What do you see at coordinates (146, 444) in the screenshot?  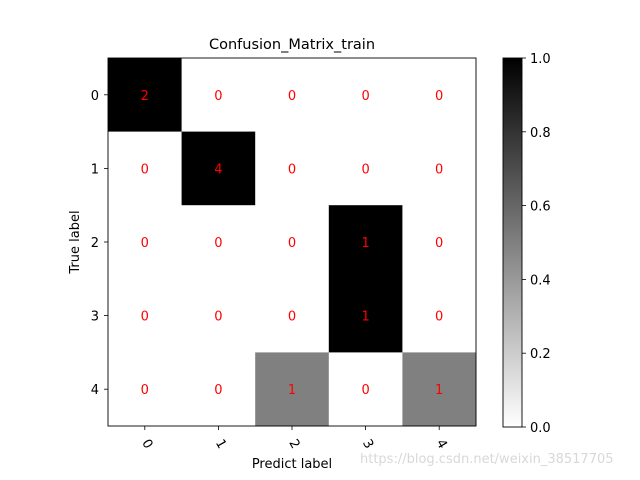 I see `x-tick-label: 0` at bounding box center [146, 444].